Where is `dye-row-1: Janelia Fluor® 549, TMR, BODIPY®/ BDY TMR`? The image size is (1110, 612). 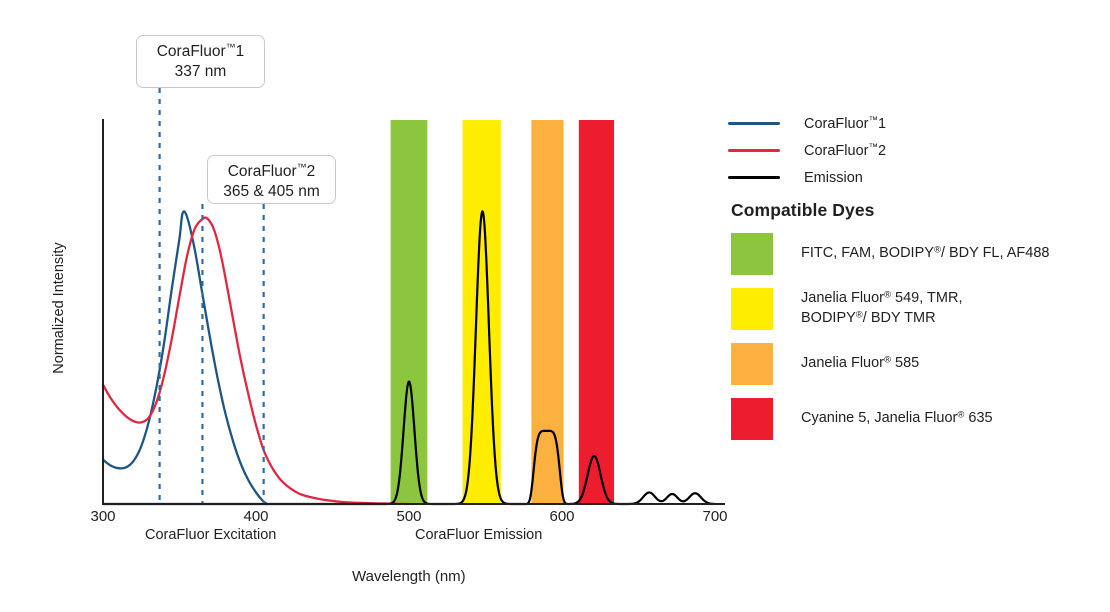 dye-row-1: Janelia Fluor® 549, TMR, BODIPY®/ BDY TMR is located at coordinates (918, 309).